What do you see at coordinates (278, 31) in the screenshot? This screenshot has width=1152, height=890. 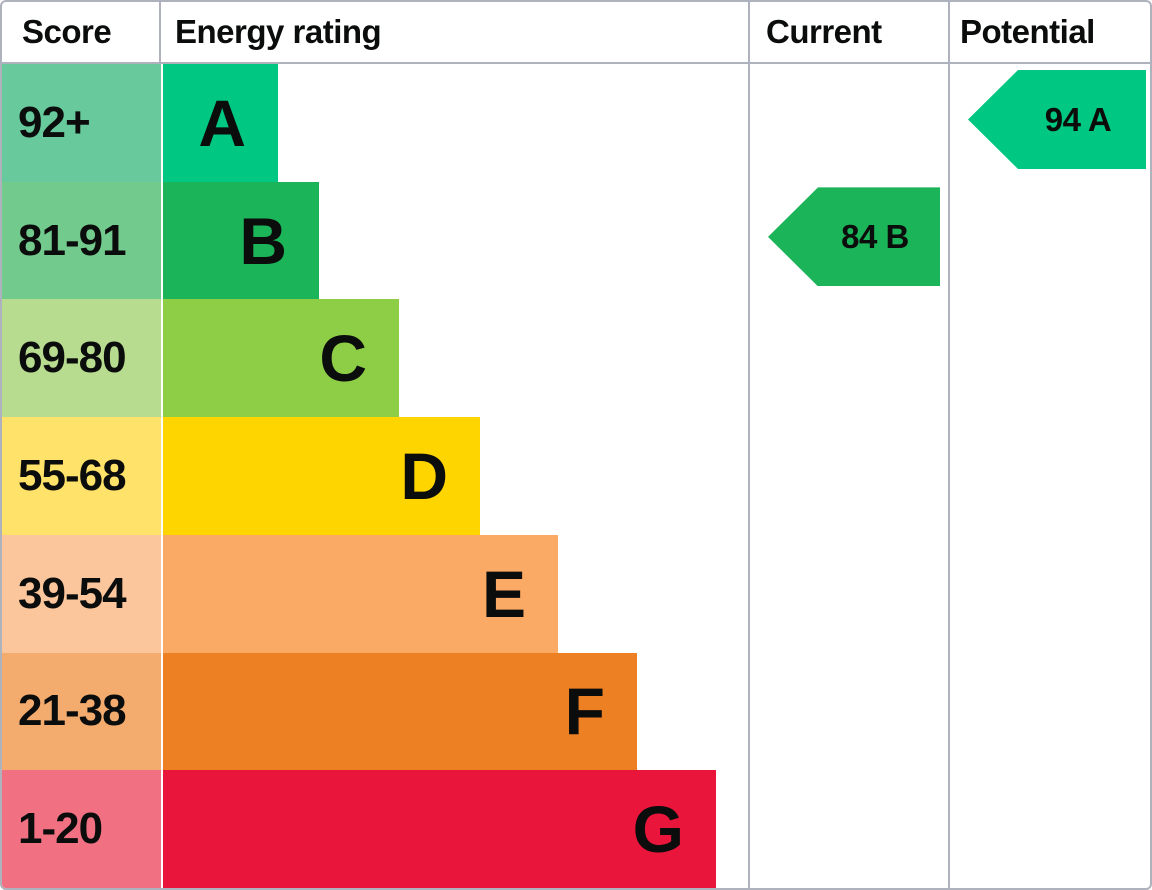 I see `header-energy-rating: Energy rating` at bounding box center [278, 31].